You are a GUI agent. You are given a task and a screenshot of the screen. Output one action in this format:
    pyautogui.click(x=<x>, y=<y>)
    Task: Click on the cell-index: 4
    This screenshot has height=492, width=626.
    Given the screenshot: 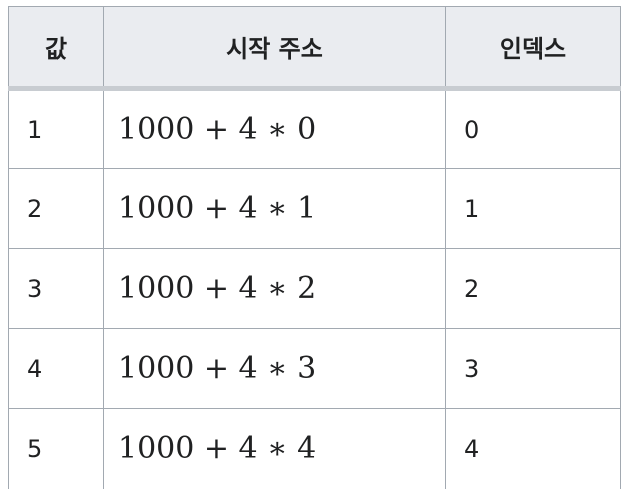 What is the action you would take?
    pyautogui.click(x=533, y=448)
    